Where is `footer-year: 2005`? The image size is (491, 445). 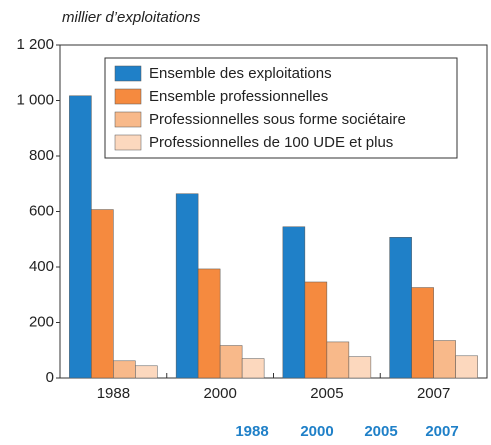
footer-year: 2005 is located at coordinates (380, 431).